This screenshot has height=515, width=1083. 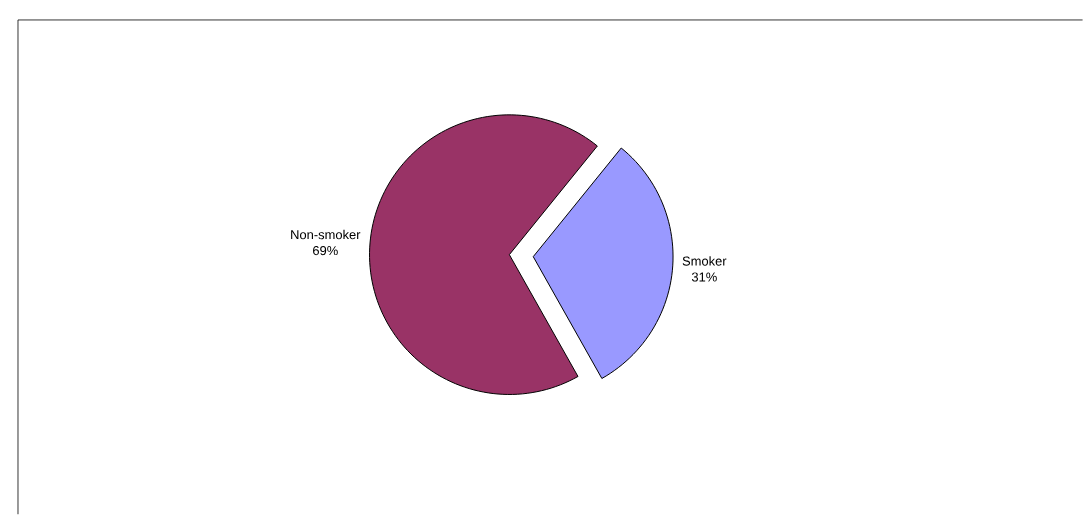 What do you see at coordinates (704, 261) in the screenshot?
I see `slice-label: Smoker` at bounding box center [704, 261].